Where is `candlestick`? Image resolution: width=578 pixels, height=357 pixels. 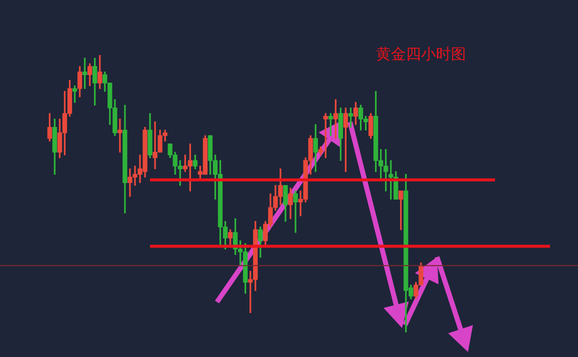
candlestick is located at coordinates (295, 211).